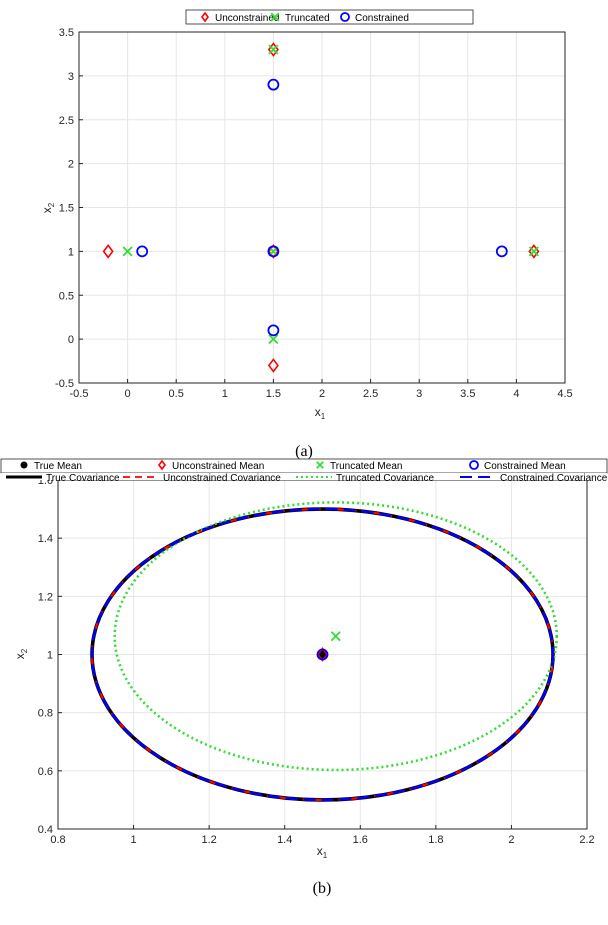  Describe the element at coordinates (419, 394) in the screenshot. I see `x-tick-label-a: 3` at that location.